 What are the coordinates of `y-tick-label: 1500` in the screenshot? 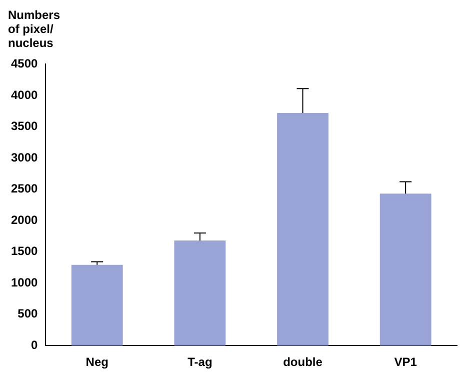 It's located at (24, 251).